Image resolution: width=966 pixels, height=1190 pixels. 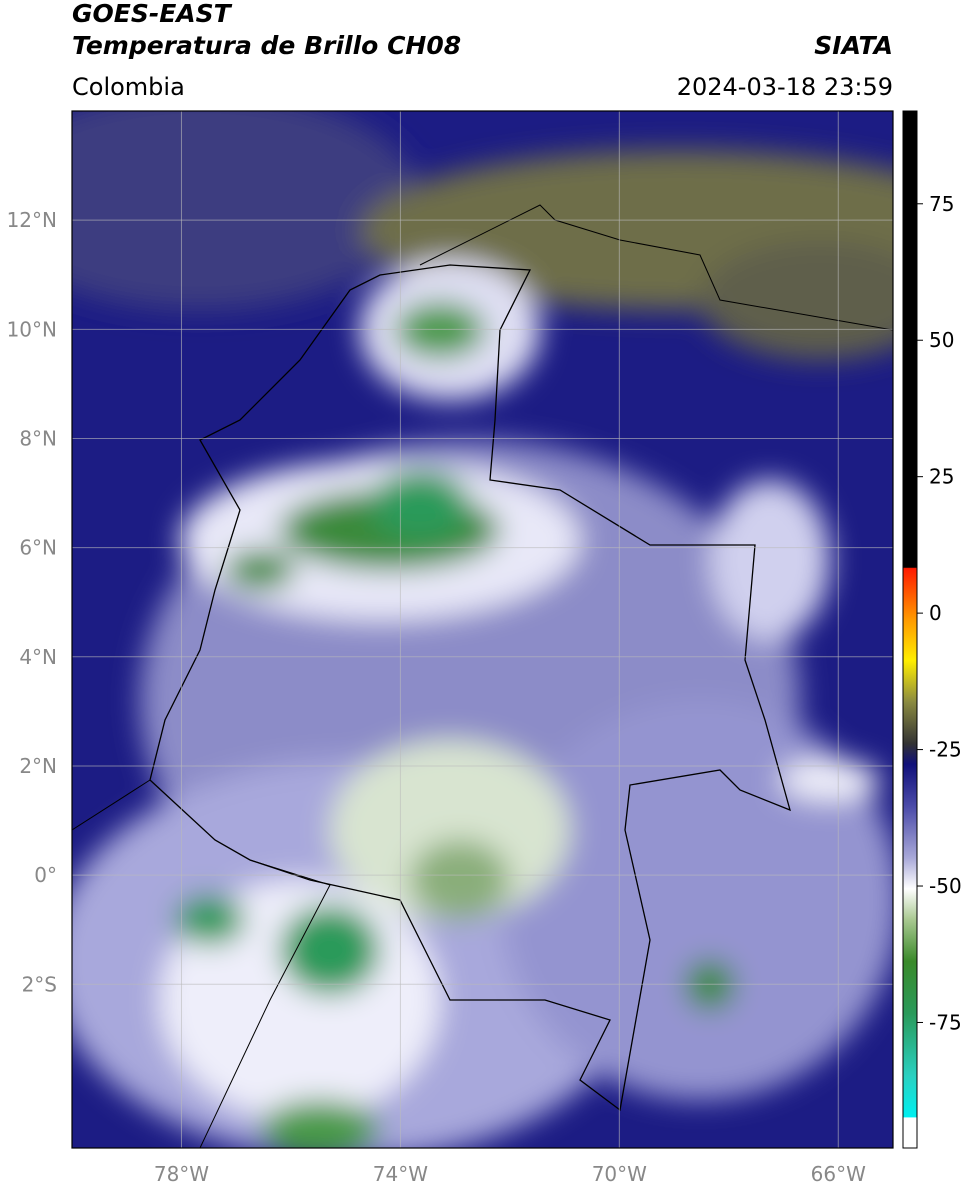 What do you see at coordinates (128, 87) in the screenshot?
I see `region: Colombia` at bounding box center [128, 87].